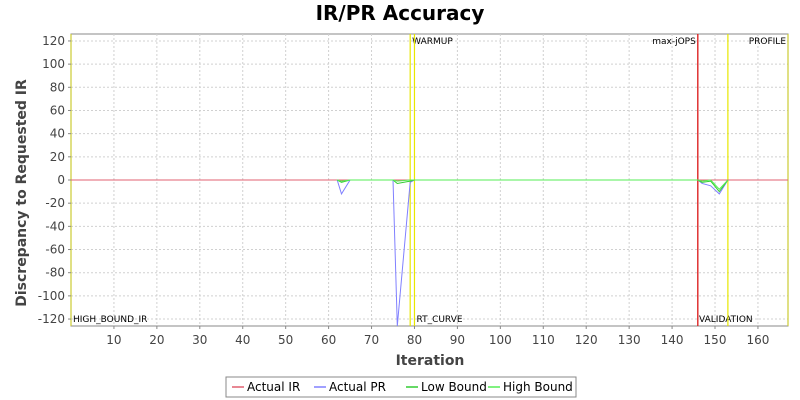 The height and width of the screenshot is (400, 800). Describe the element at coordinates (51, 319) in the screenshot. I see `y-tick-label: -120` at that location.